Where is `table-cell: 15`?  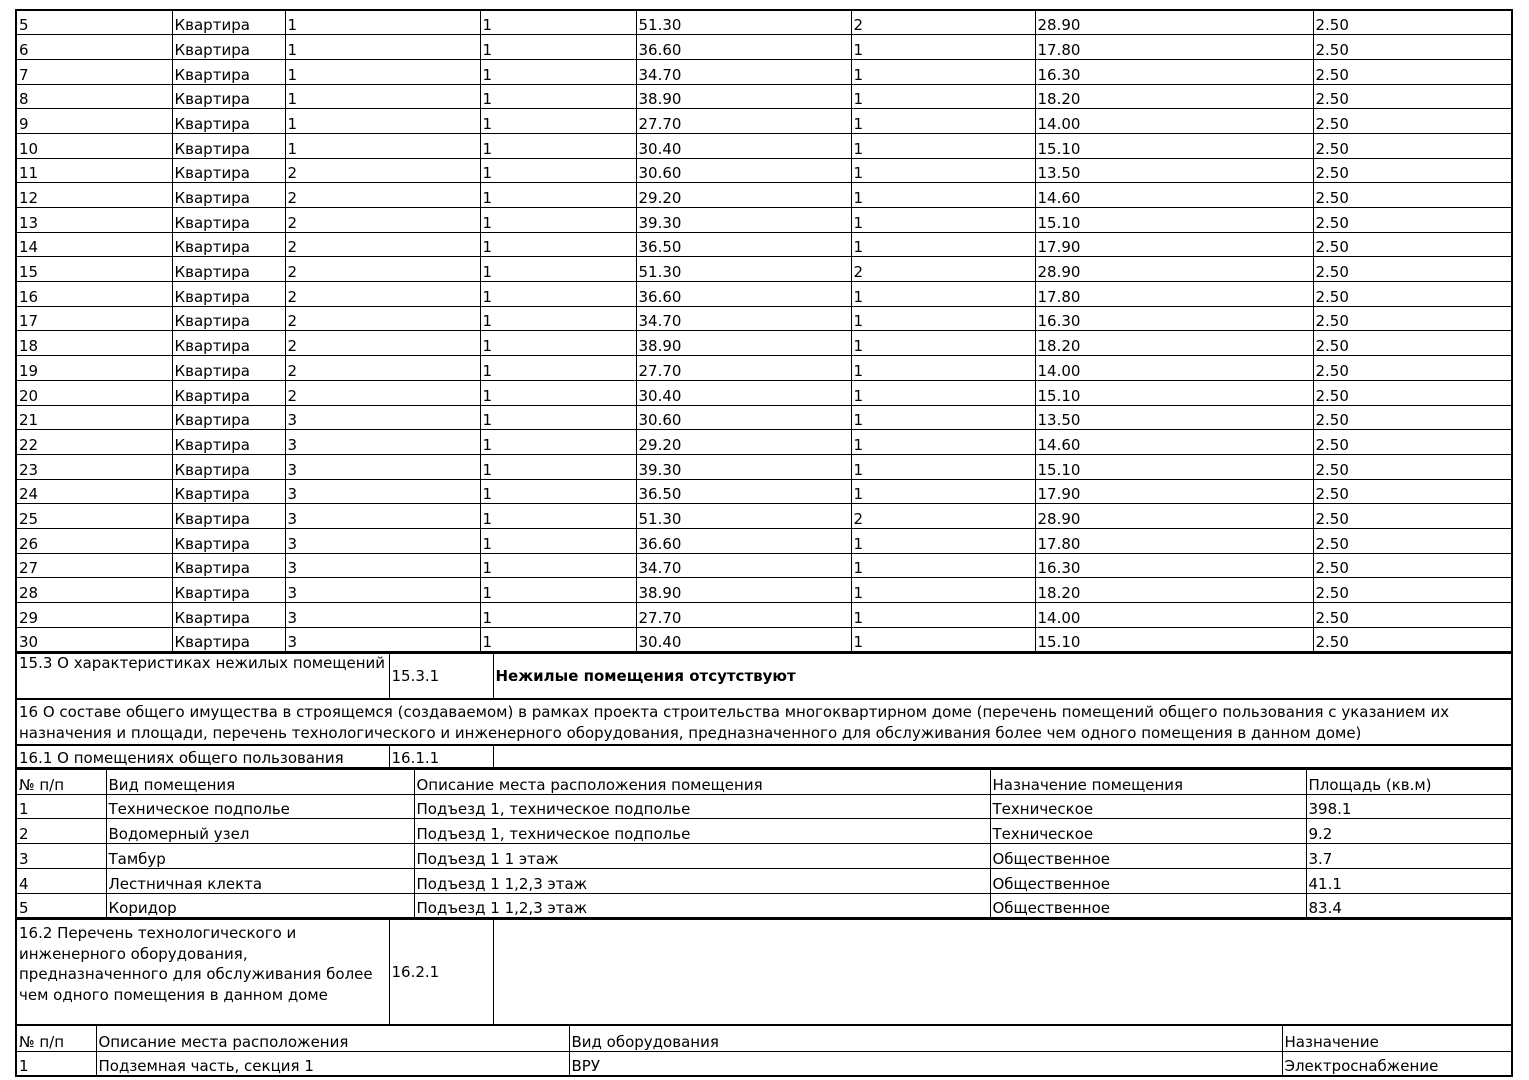
table-cell: 15 is located at coordinates (94, 269).